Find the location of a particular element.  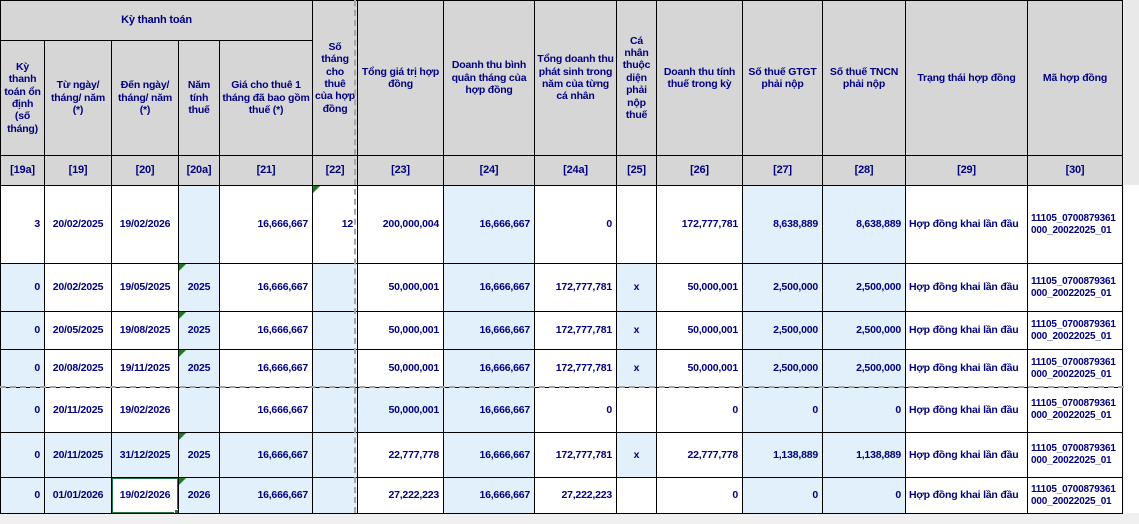

cell-row4-30: 11105_0700879361000_20022025_01 is located at coordinates (1075, 369).